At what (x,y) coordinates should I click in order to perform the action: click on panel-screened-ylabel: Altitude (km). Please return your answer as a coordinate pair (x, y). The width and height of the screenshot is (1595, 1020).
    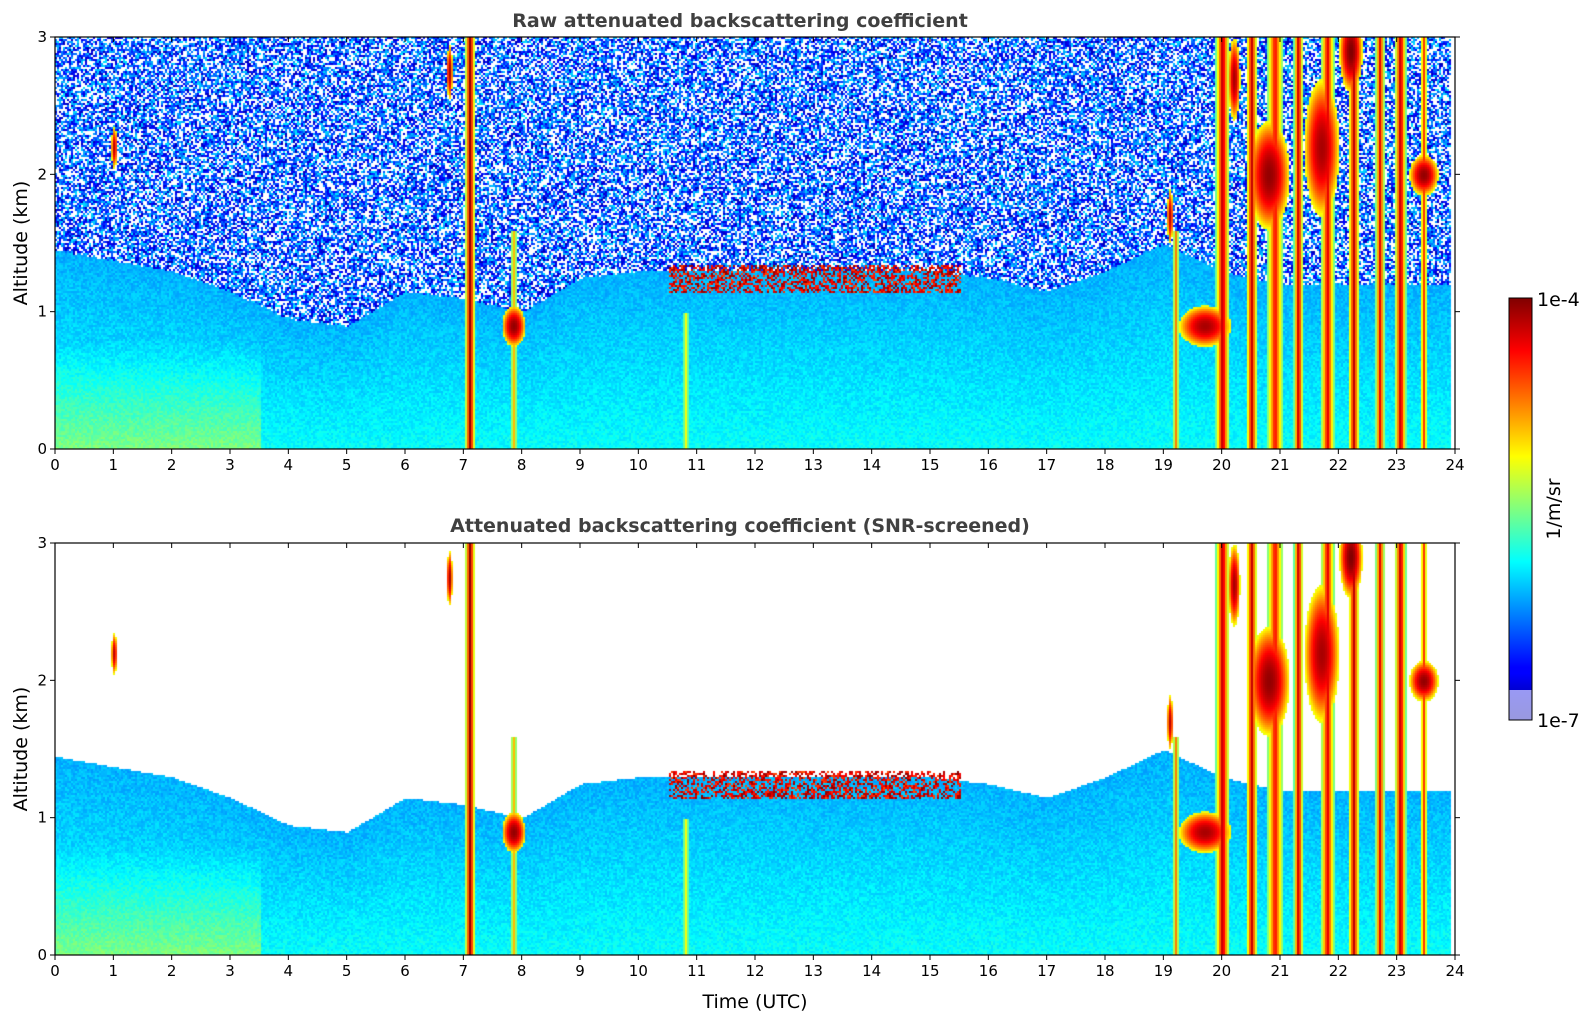
    Looking at the image, I should click on (21, 749).